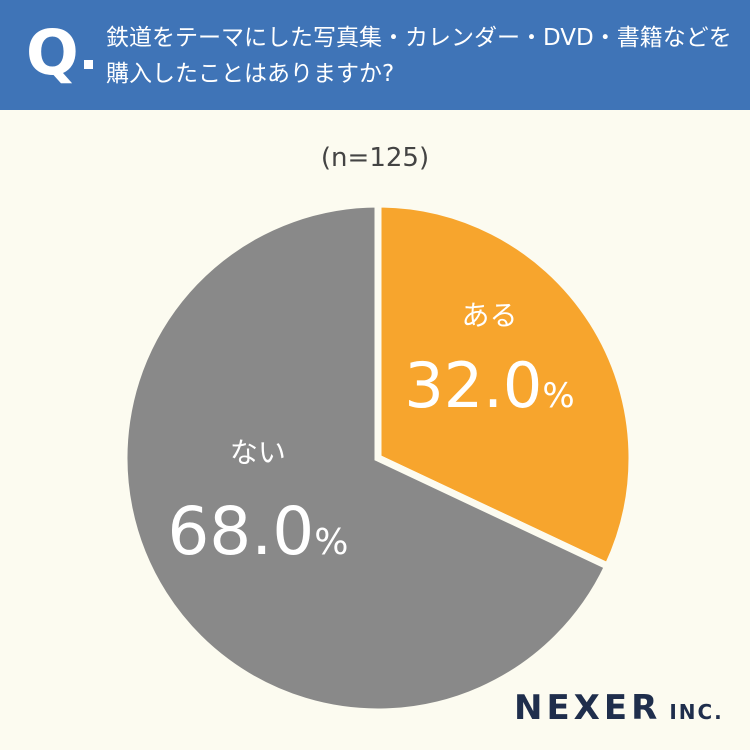 The height and width of the screenshot is (750, 750). I want to click on nexer-logo: NEXER INC., so click(619, 711).